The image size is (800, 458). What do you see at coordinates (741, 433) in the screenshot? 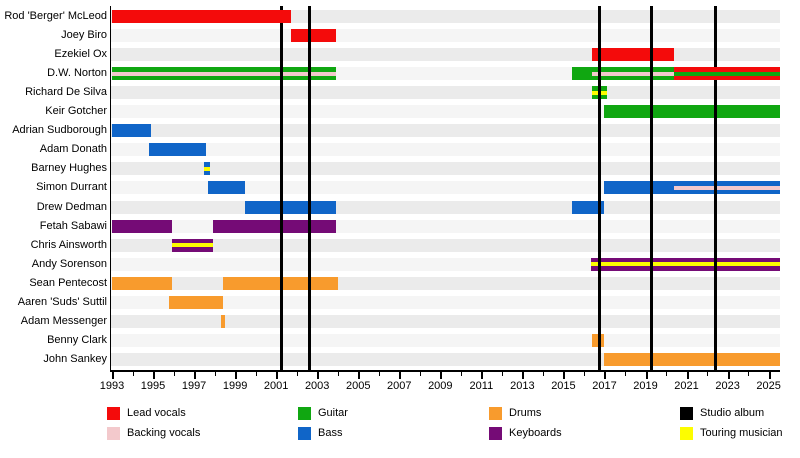
I see `legend-label: Touring musician` at bounding box center [741, 433].